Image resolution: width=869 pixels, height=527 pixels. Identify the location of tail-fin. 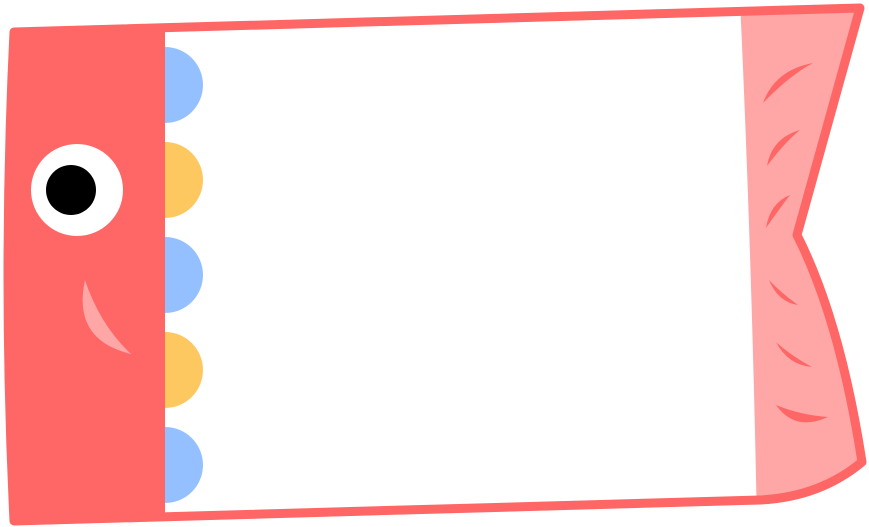
(801, 264).